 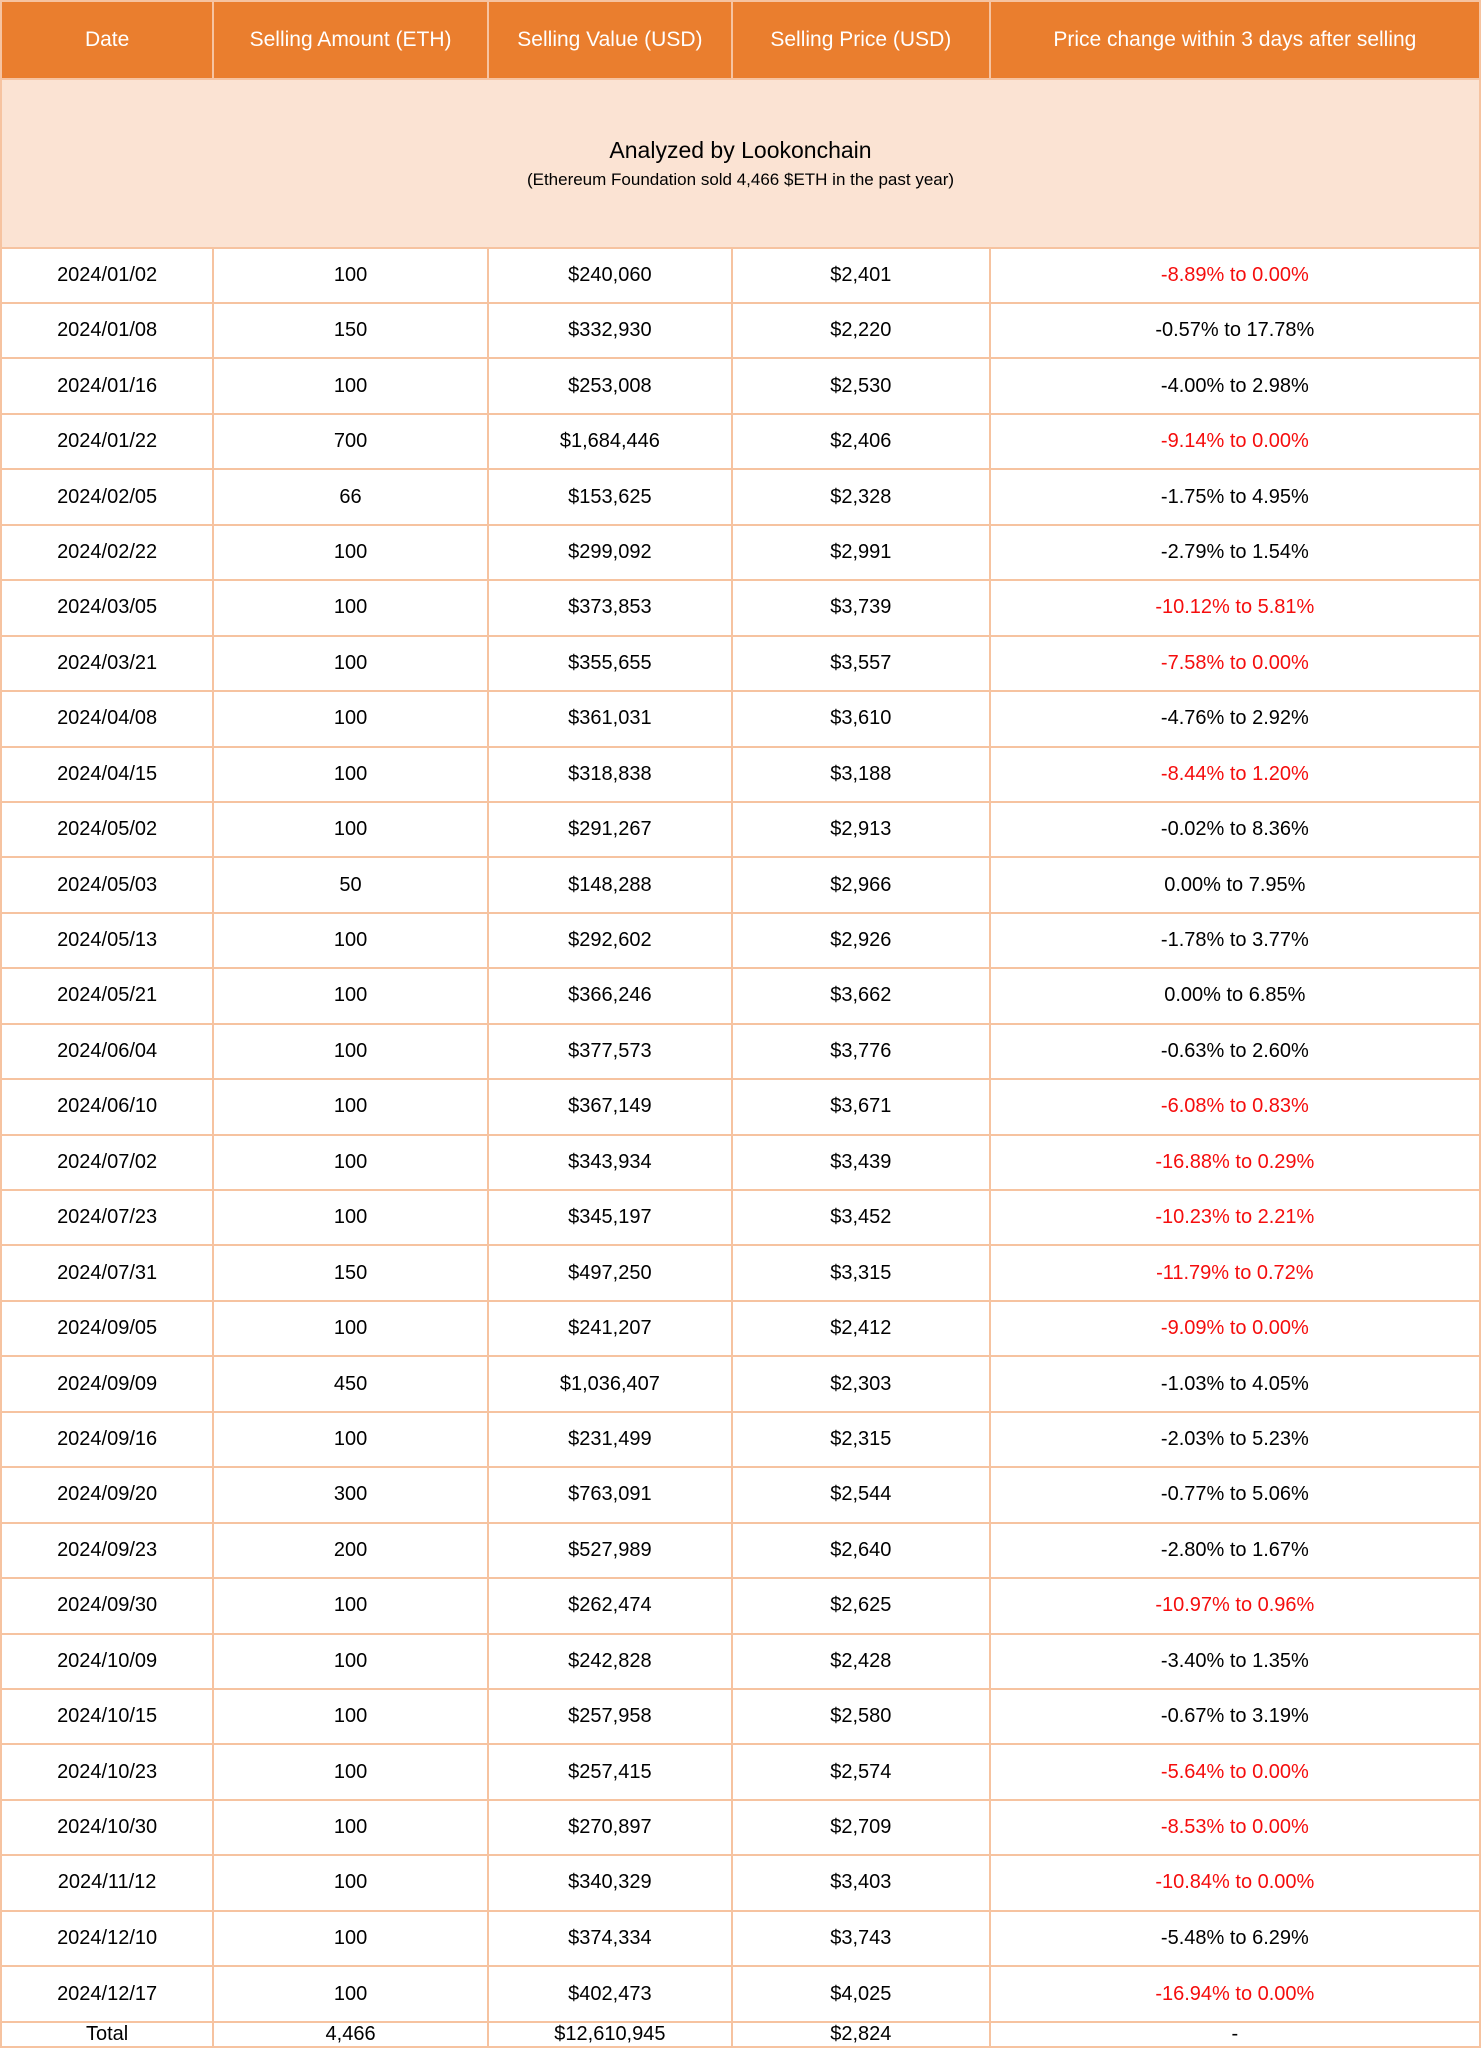 What do you see at coordinates (609, 1162) in the screenshot?
I see `value-cell: $343,934` at bounding box center [609, 1162].